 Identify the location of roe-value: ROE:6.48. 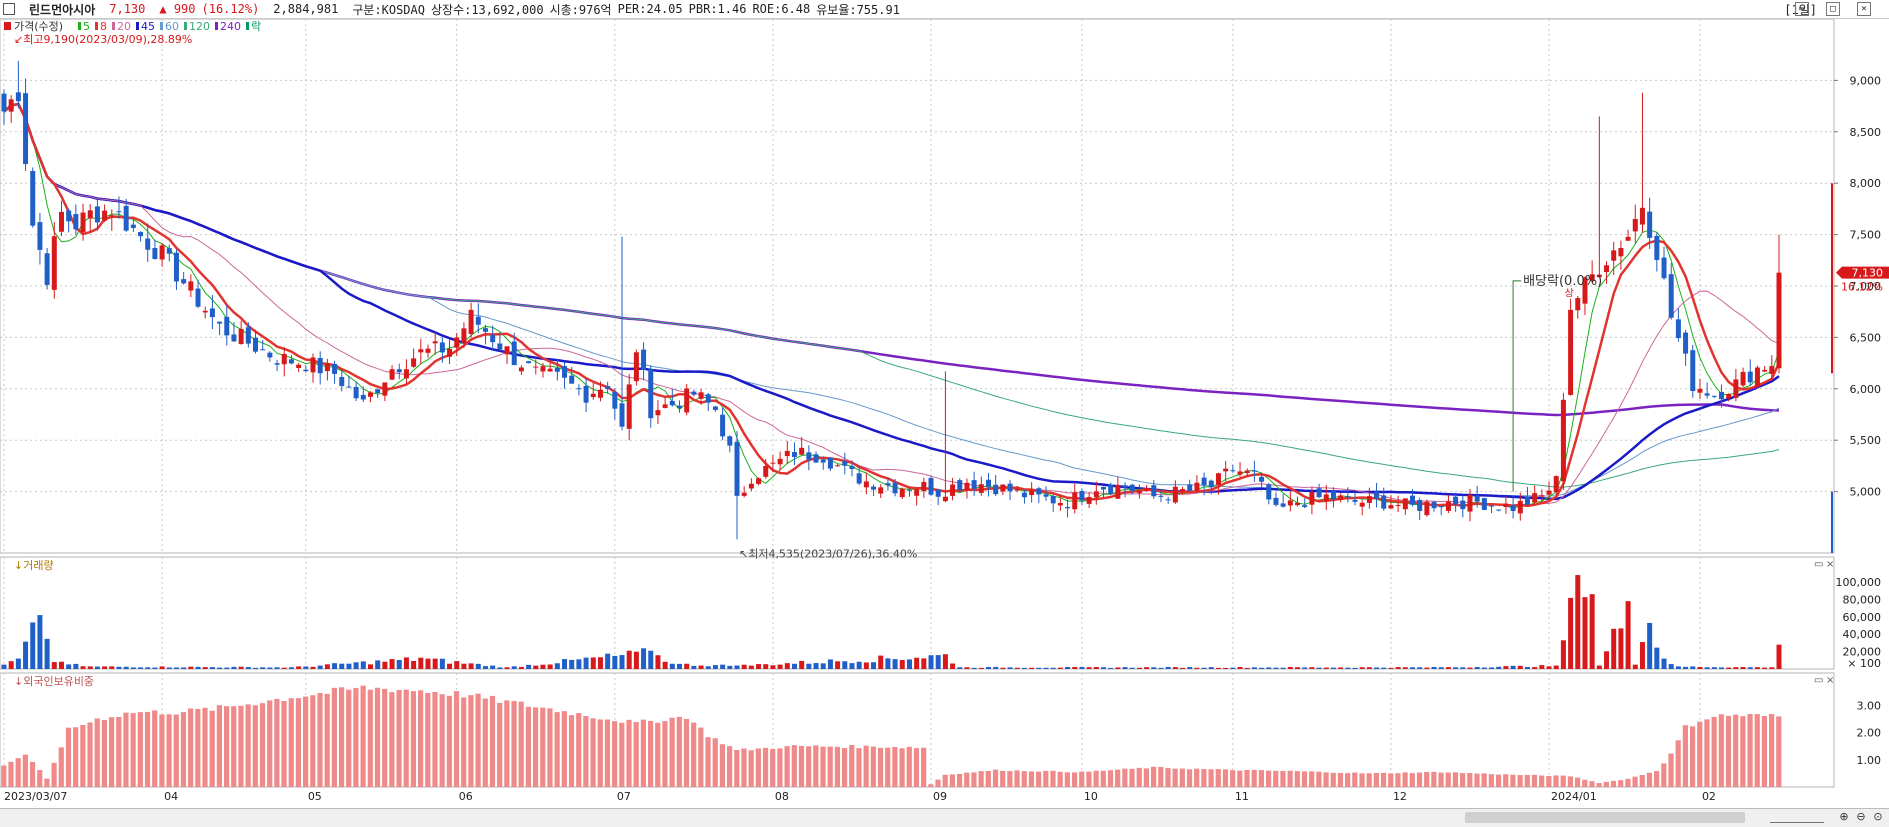
(781, 9).